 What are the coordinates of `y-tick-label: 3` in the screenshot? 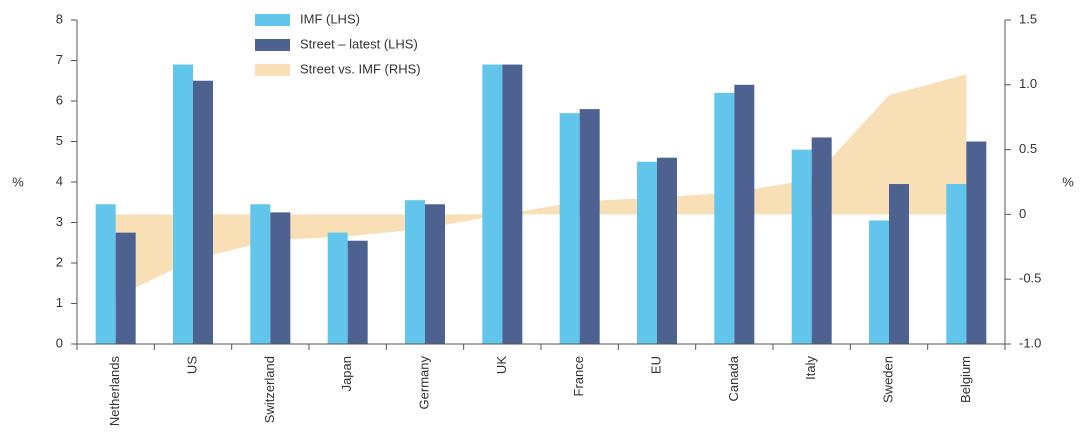 It's located at (59, 221).